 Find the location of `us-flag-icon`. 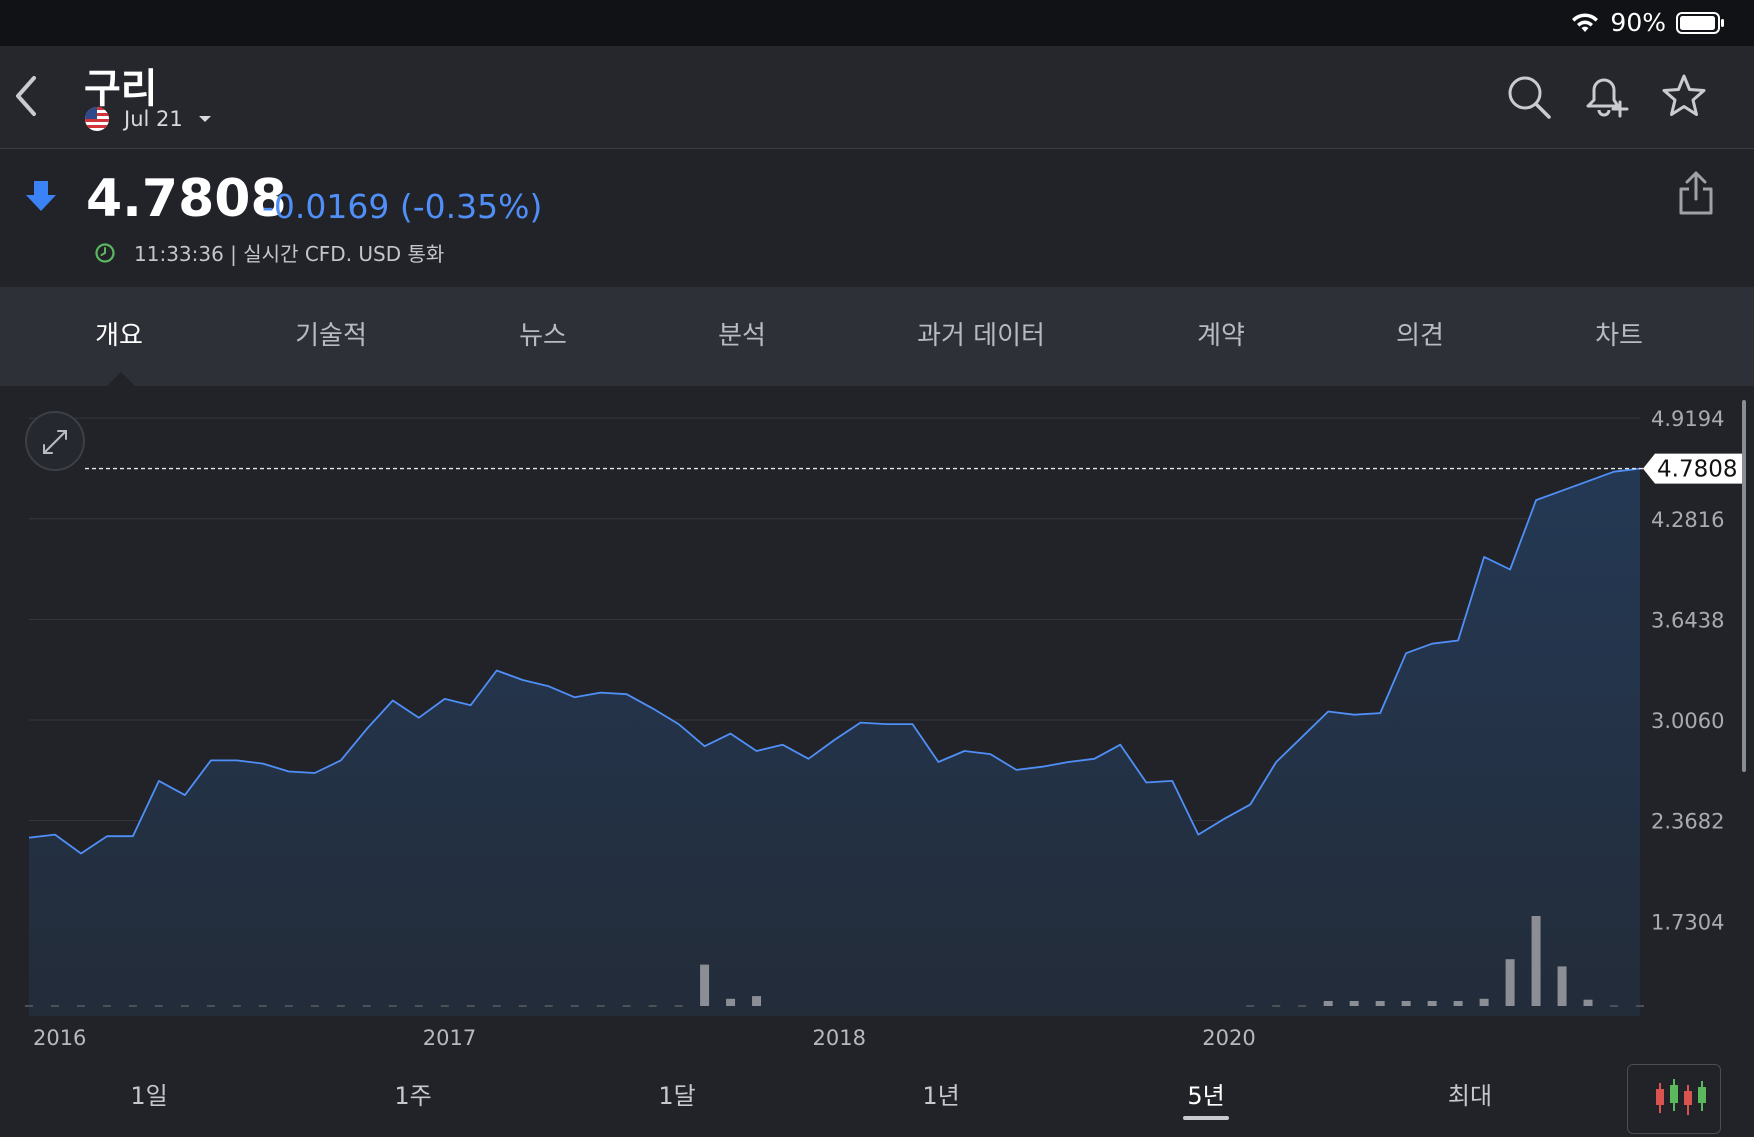

us-flag-icon is located at coordinates (97, 119).